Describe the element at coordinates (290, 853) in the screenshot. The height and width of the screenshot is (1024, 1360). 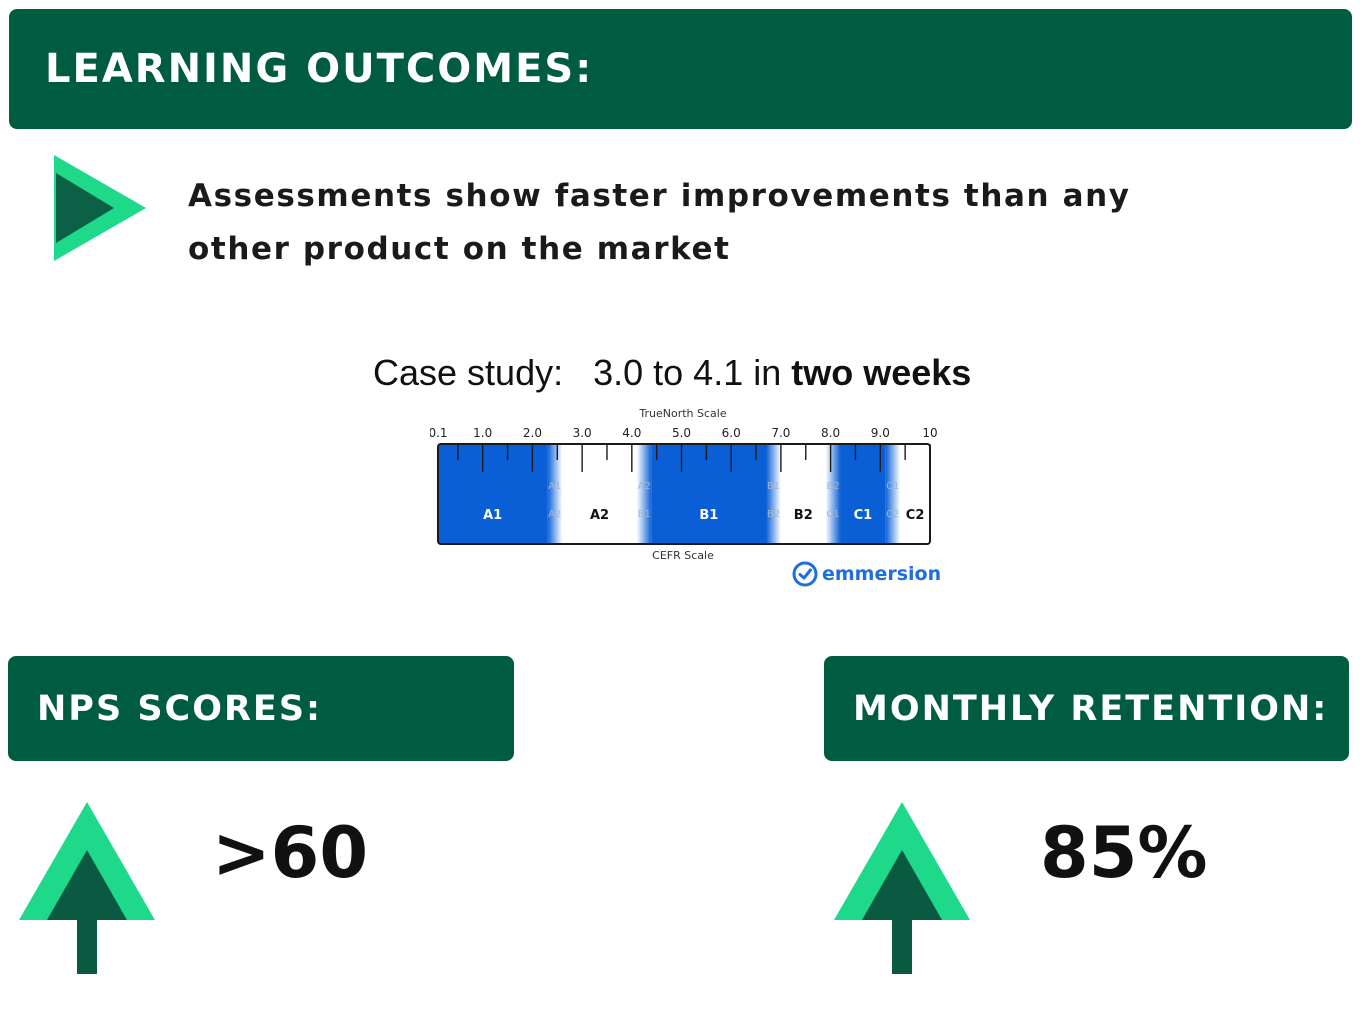
I see `nps-value: >60` at that location.